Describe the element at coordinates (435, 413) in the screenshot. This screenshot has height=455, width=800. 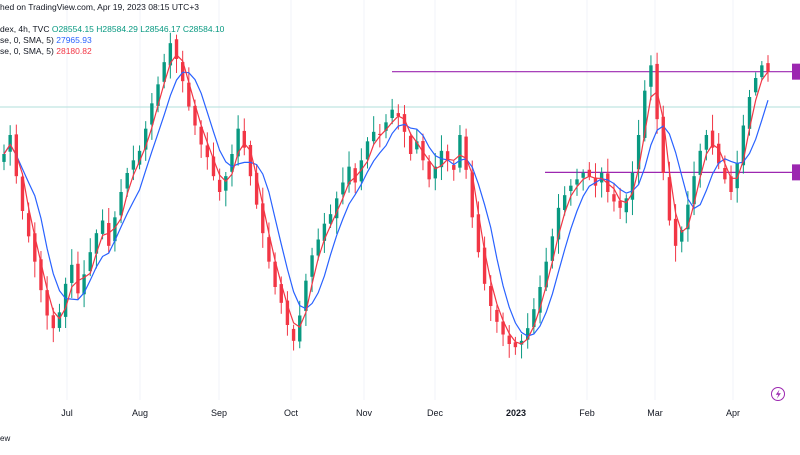
I see `x-tick-label: Dec` at that location.